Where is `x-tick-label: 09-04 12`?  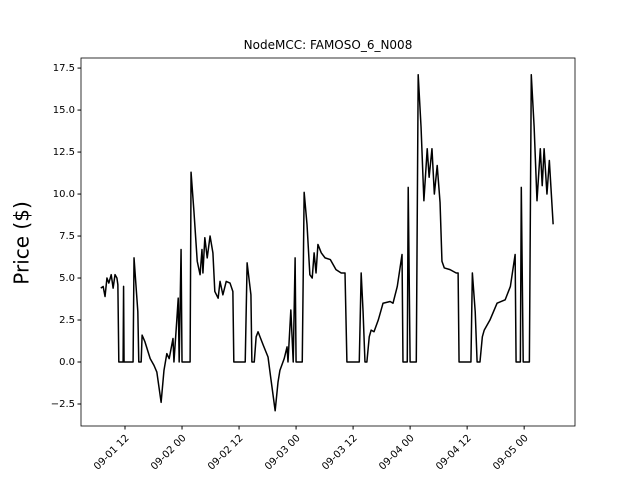
x-tick-label: 09-04 12 is located at coordinates (454, 453).